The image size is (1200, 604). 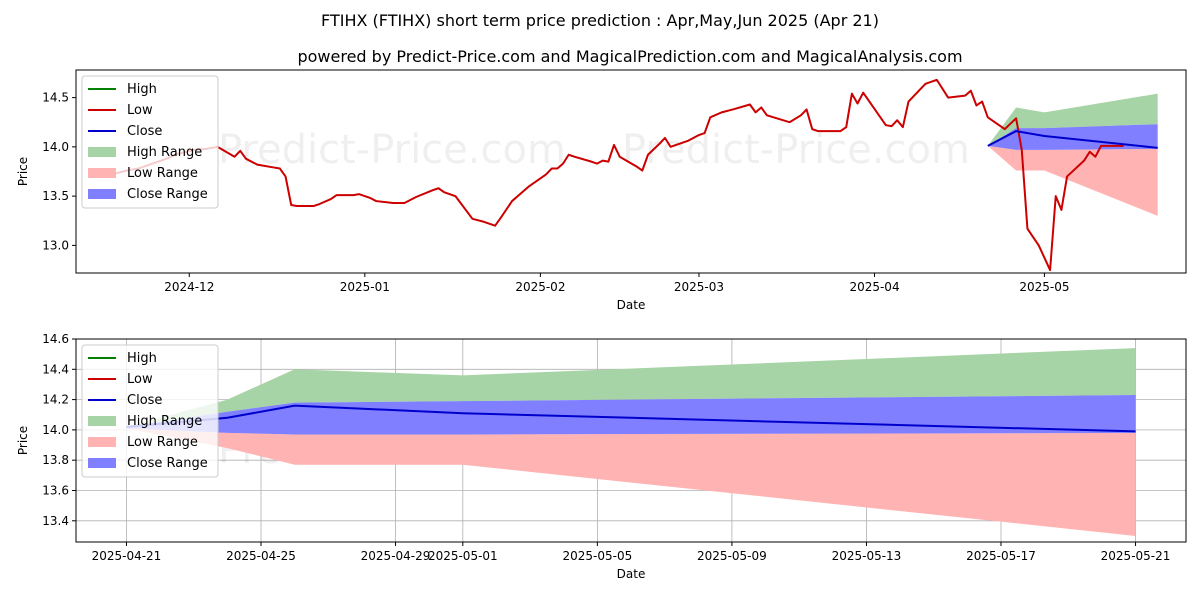 I want to click on x-tick-label: 2024-12, so click(x=189, y=287).